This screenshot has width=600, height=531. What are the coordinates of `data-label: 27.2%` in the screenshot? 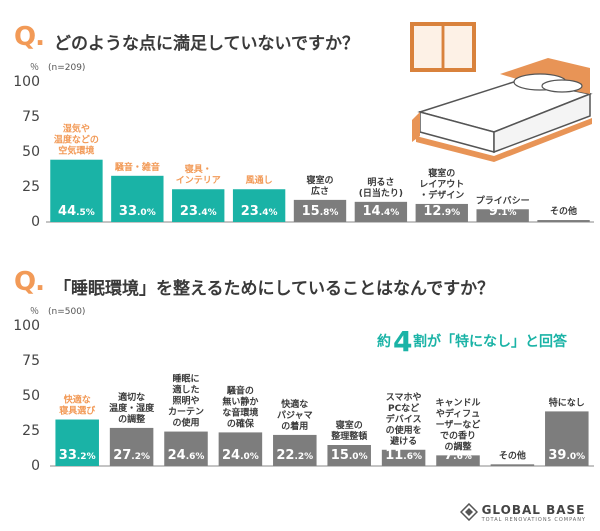 It's located at (131, 455).